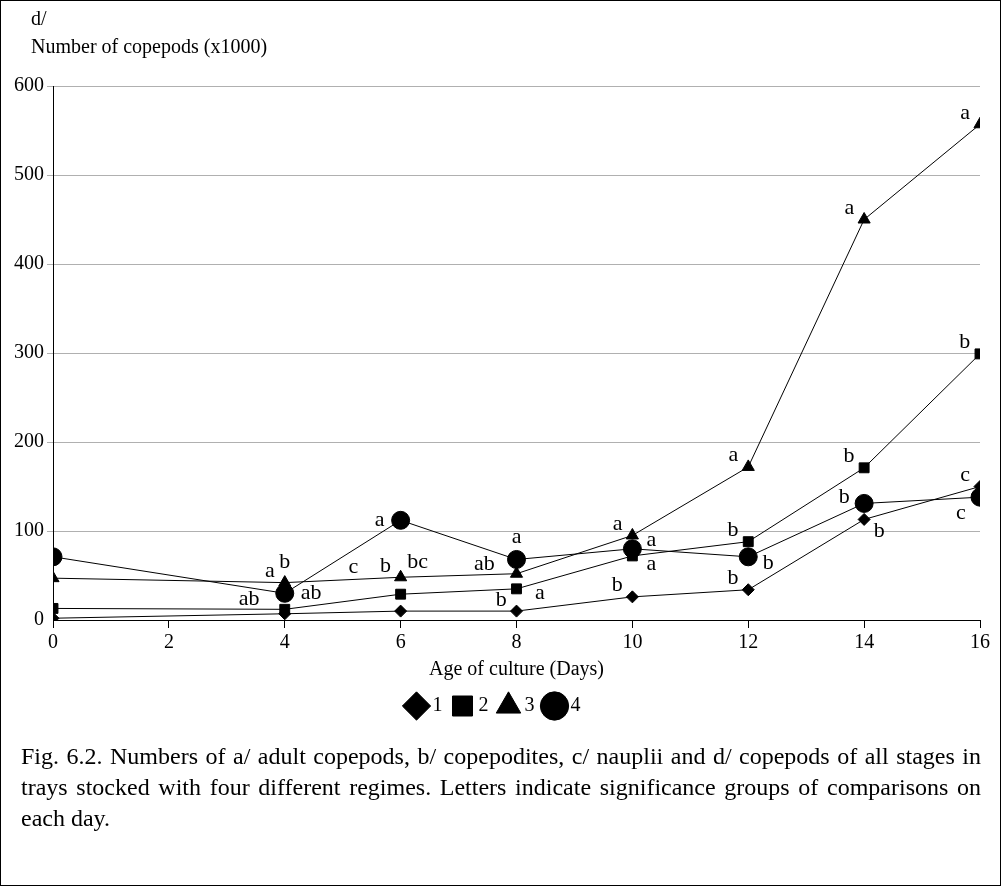 This screenshot has height=886, width=1001. What do you see at coordinates (632, 641) in the screenshot?
I see `x-tick-label: 10` at bounding box center [632, 641].